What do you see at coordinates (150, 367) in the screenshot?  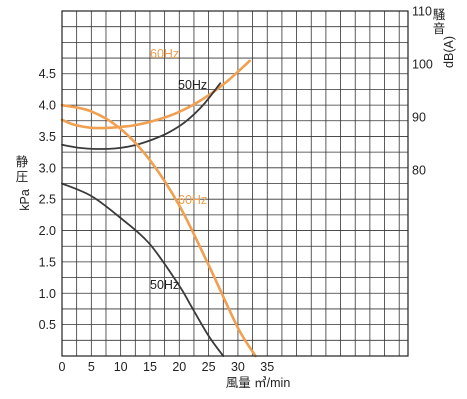 I see `x-tick-label: 15` at bounding box center [150, 367].